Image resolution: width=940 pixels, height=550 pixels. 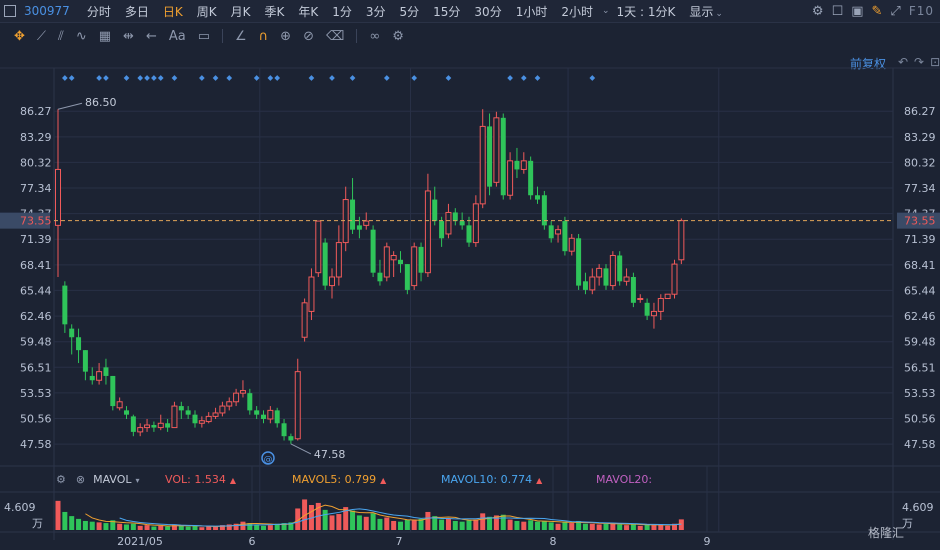 I want to click on mavol20-value: MAVOL20:, so click(x=624, y=479).